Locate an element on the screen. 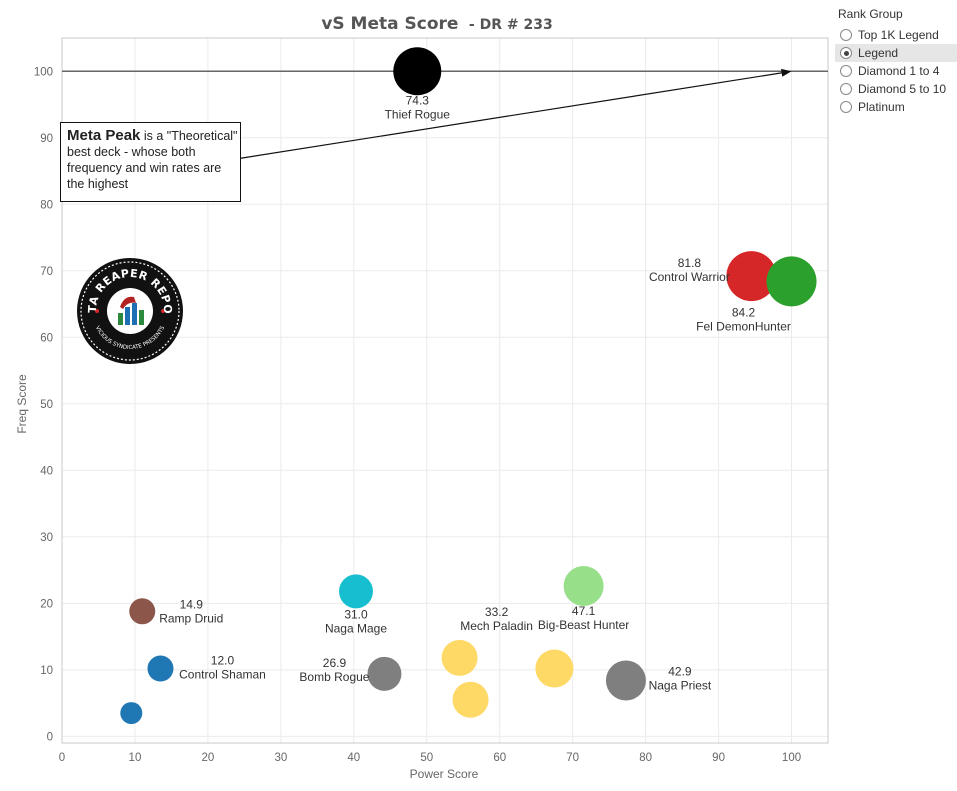 The width and height of the screenshot is (957, 791). point-score-label: 12.0 is located at coordinates (223, 661).